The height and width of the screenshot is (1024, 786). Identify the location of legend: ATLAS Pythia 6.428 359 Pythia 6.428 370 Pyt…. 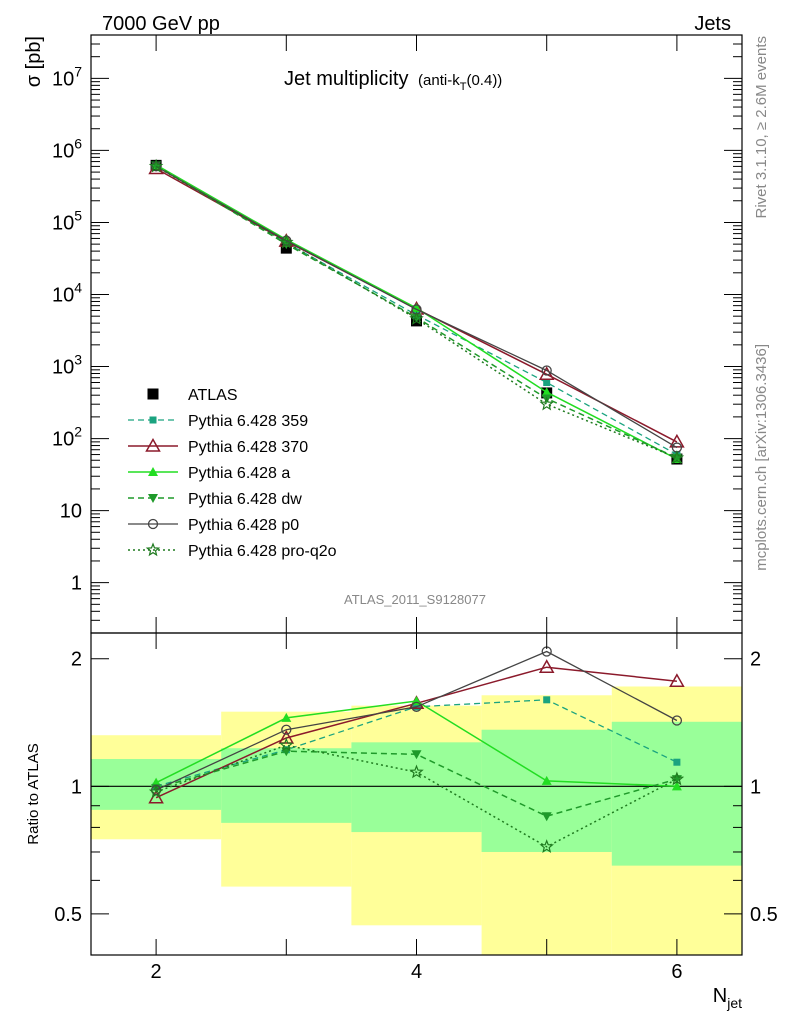
(232, 473).